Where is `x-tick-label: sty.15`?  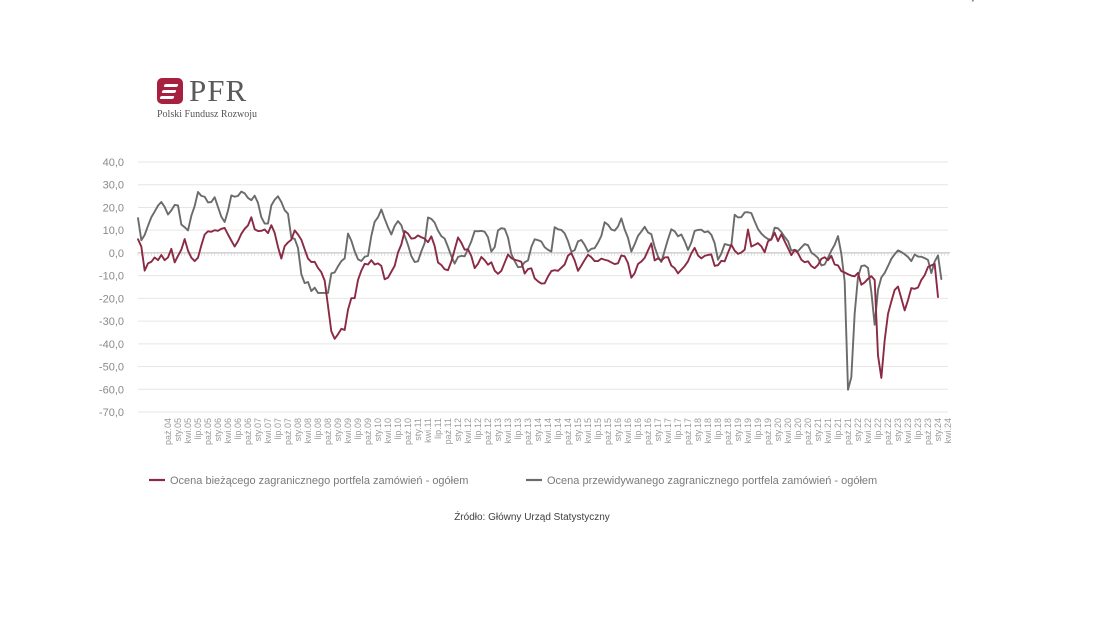
x-tick-label: sty.15 is located at coordinates (578, 429).